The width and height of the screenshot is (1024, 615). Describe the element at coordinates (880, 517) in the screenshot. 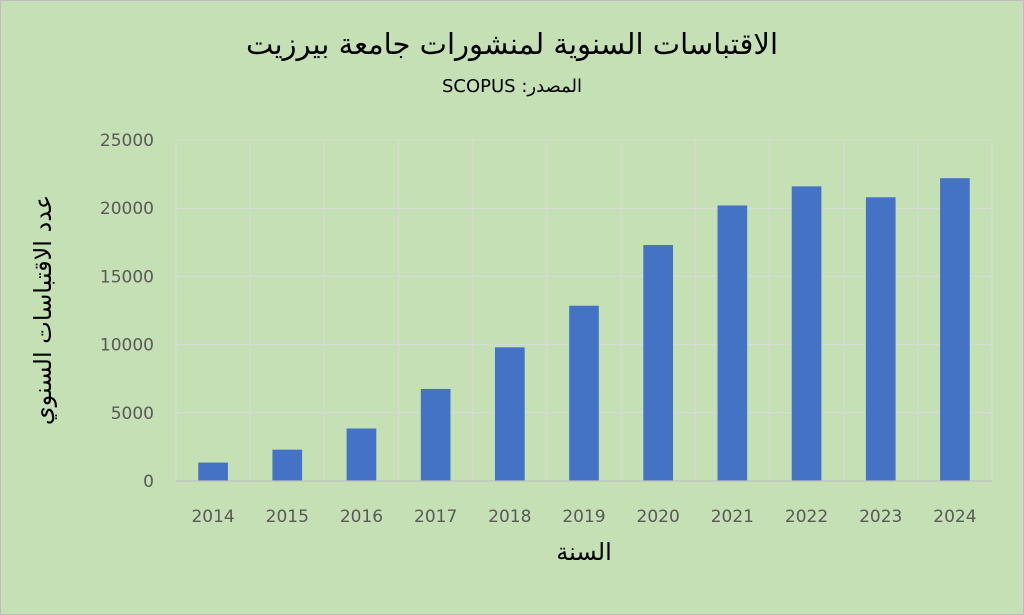

I see `x-tick-label: 2023` at that location.